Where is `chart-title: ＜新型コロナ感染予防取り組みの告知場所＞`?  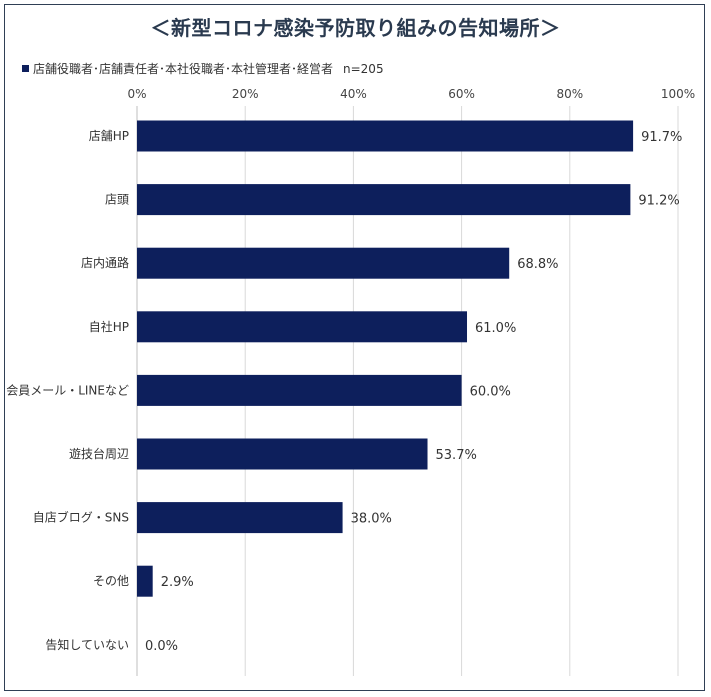
chart-title: ＜新型コロナ感染予防取り組みの告知場所＞ is located at coordinates (355, 28).